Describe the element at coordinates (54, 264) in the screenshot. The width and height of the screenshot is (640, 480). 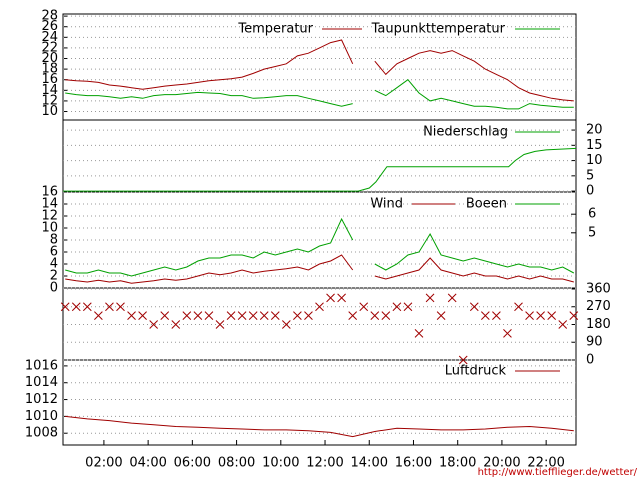
I see `y-tick-label: 4` at that location.